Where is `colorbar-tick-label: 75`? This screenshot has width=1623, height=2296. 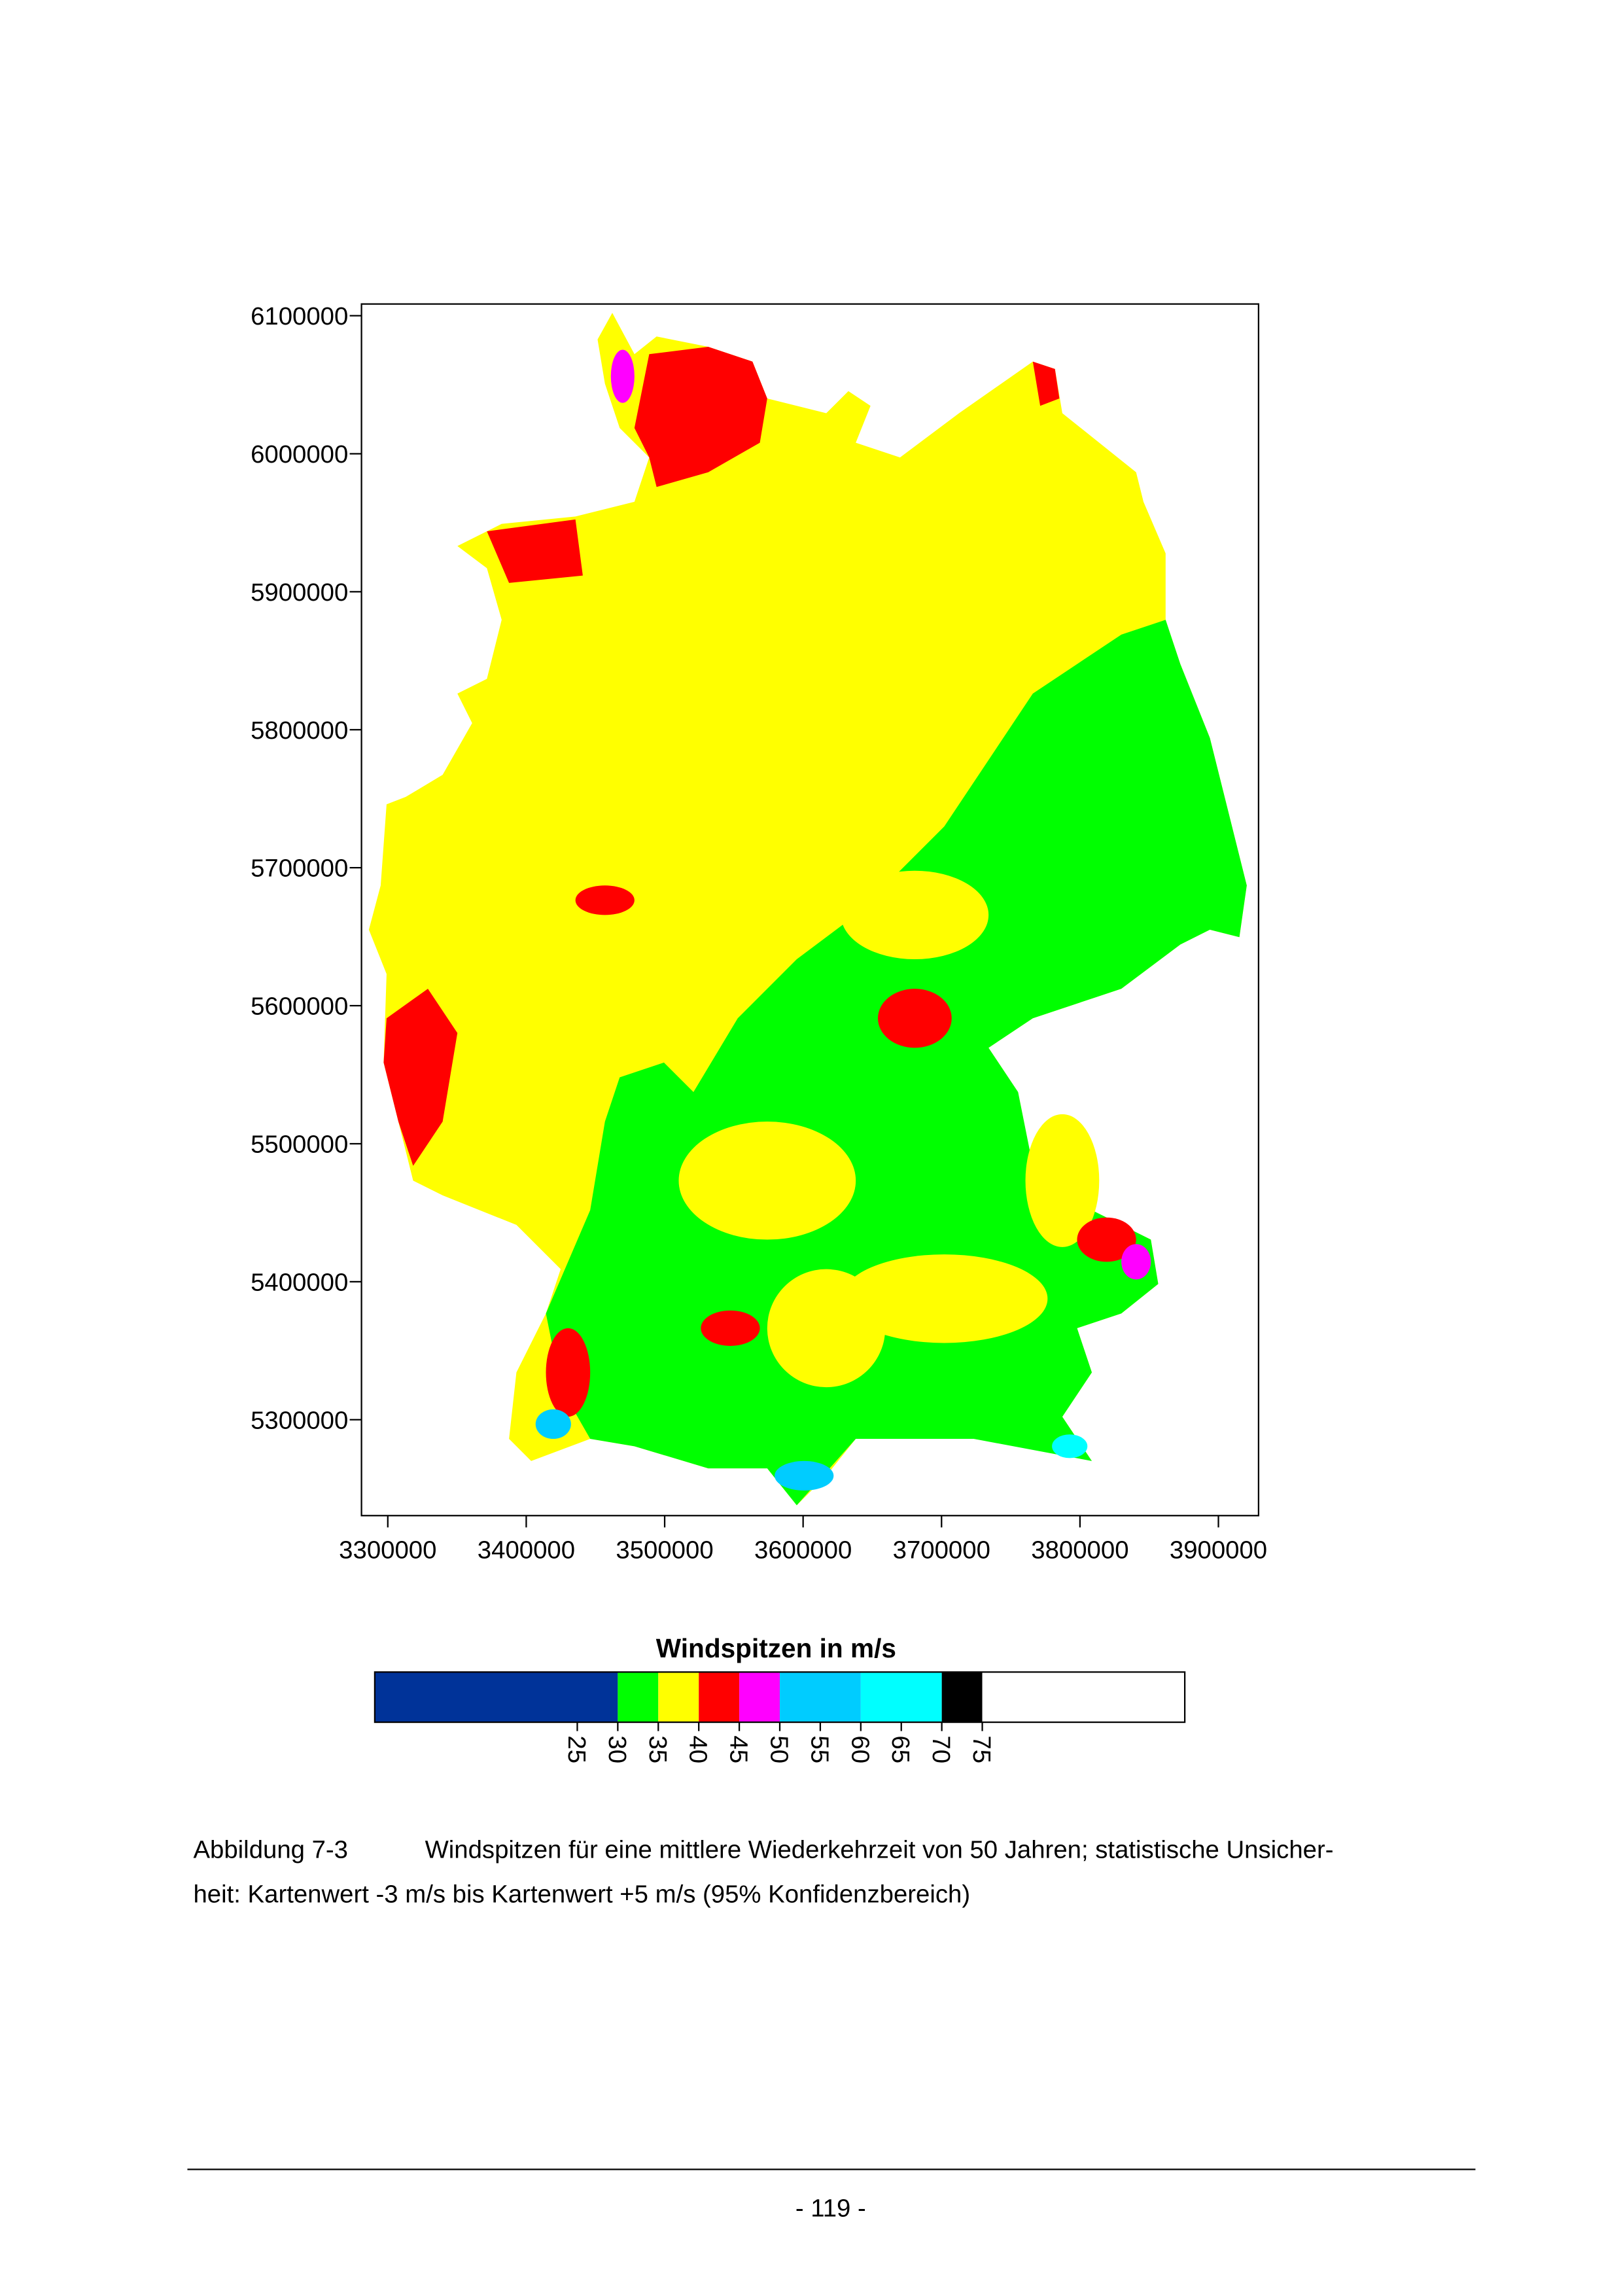
colorbar-tick-label: 75 is located at coordinates (982, 1749).